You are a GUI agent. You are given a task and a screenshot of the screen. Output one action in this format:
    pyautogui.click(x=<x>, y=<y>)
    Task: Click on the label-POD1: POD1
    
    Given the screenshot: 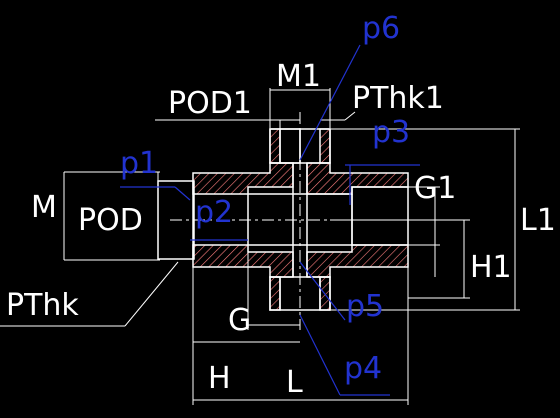 What is the action you would take?
    pyautogui.click(x=210, y=103)
    